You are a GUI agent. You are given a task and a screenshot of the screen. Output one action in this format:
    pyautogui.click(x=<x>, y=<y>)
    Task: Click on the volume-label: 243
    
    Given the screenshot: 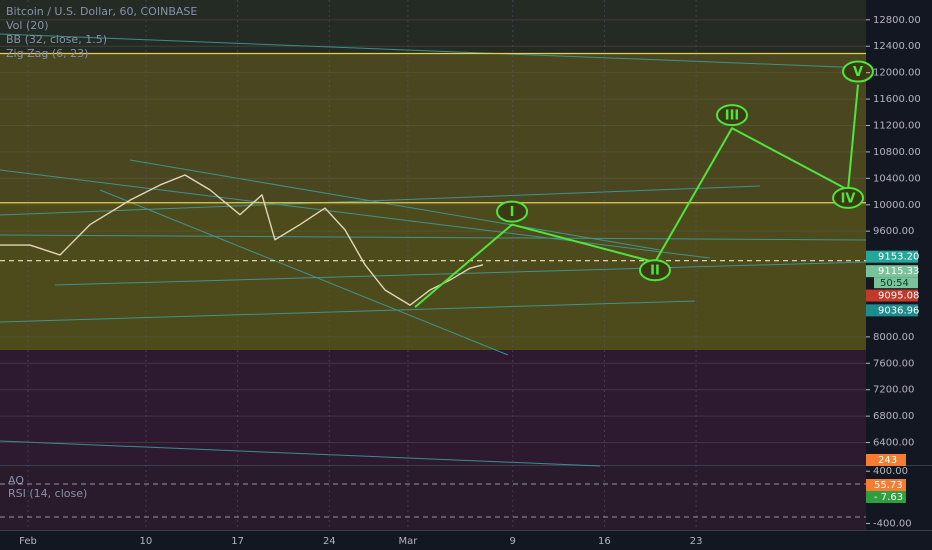 What is the action you would take?
    pyautogui.click(x=887, y=460)
    